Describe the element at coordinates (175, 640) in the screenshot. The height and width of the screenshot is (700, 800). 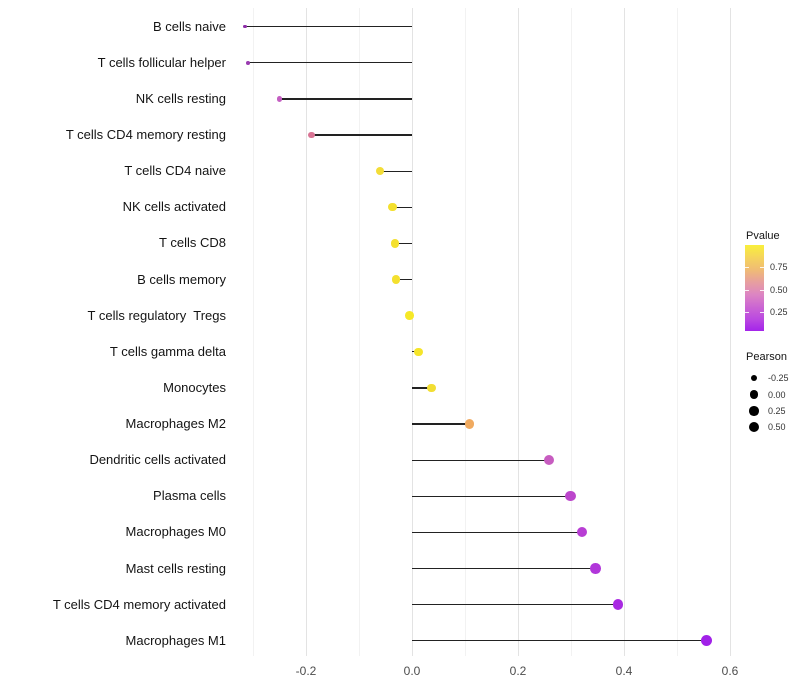
I see `category-label: Macrophages M1` at that location.